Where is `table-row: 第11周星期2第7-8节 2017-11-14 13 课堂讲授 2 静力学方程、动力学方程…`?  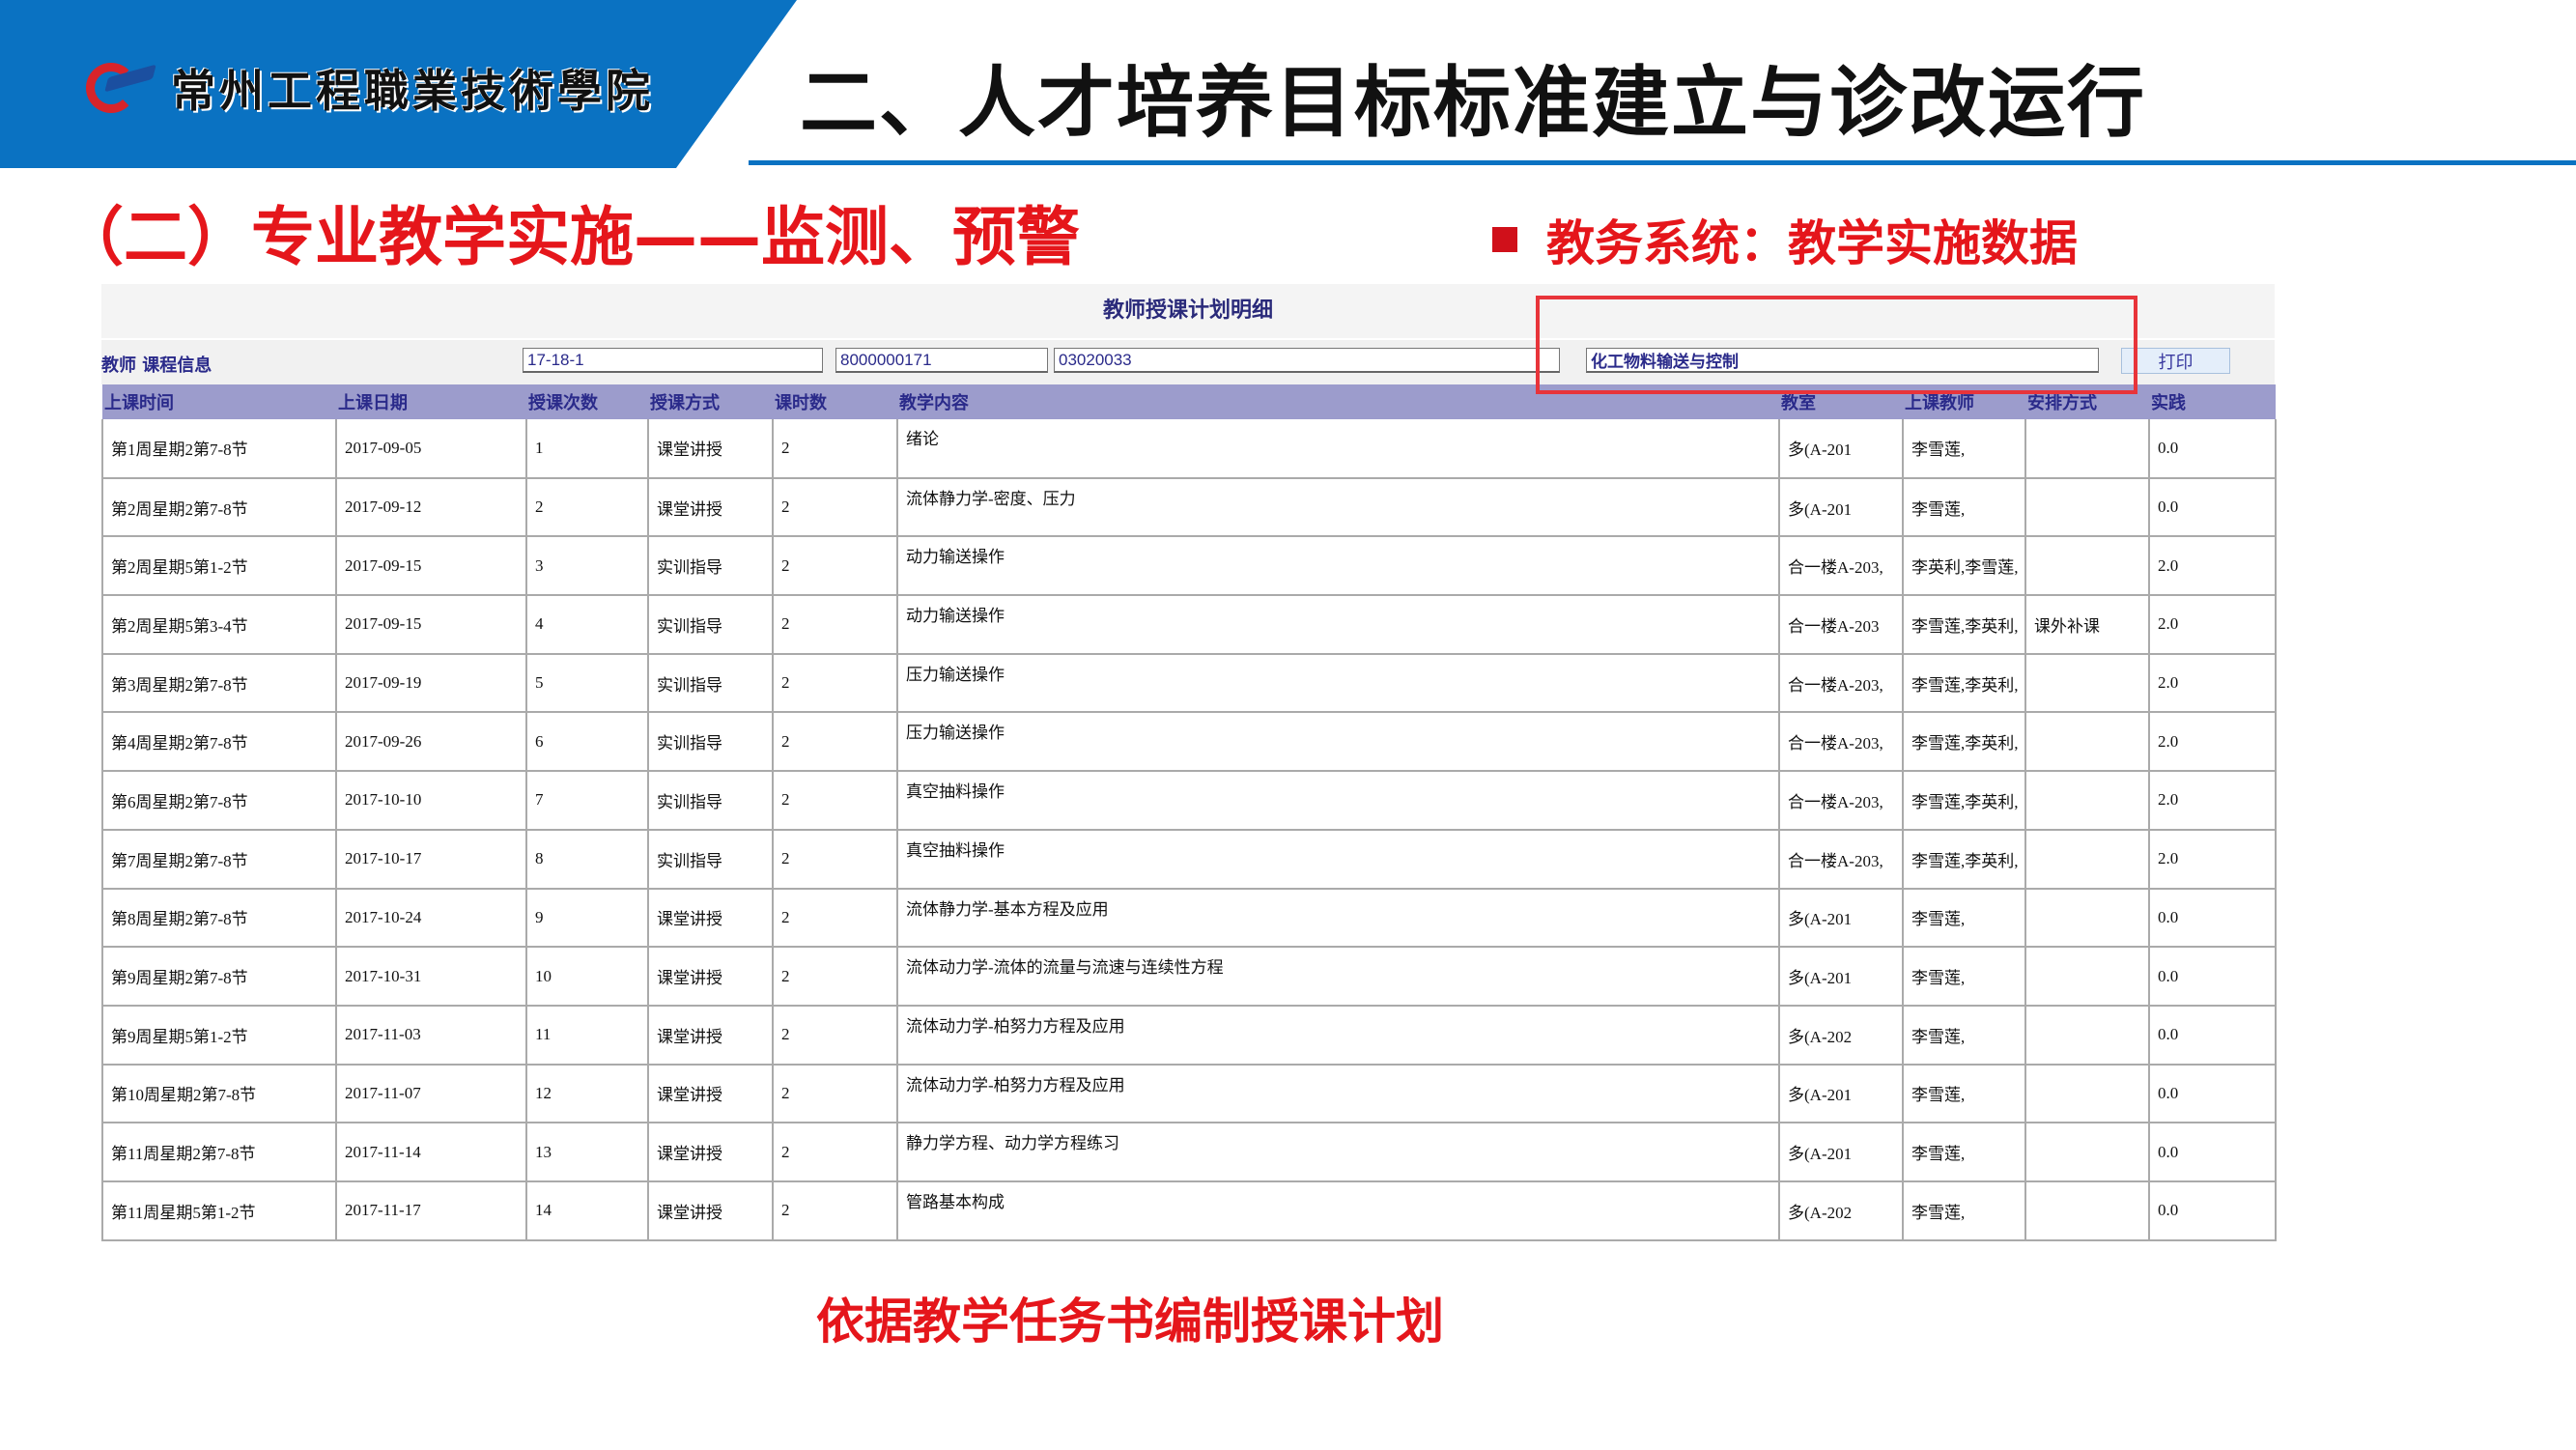 table-row: 第11周星期2第7-8节 2017-11-14 13 课堂讲授 2 静力学方程、动力学方程… is located at coordinates (1189, 1153).